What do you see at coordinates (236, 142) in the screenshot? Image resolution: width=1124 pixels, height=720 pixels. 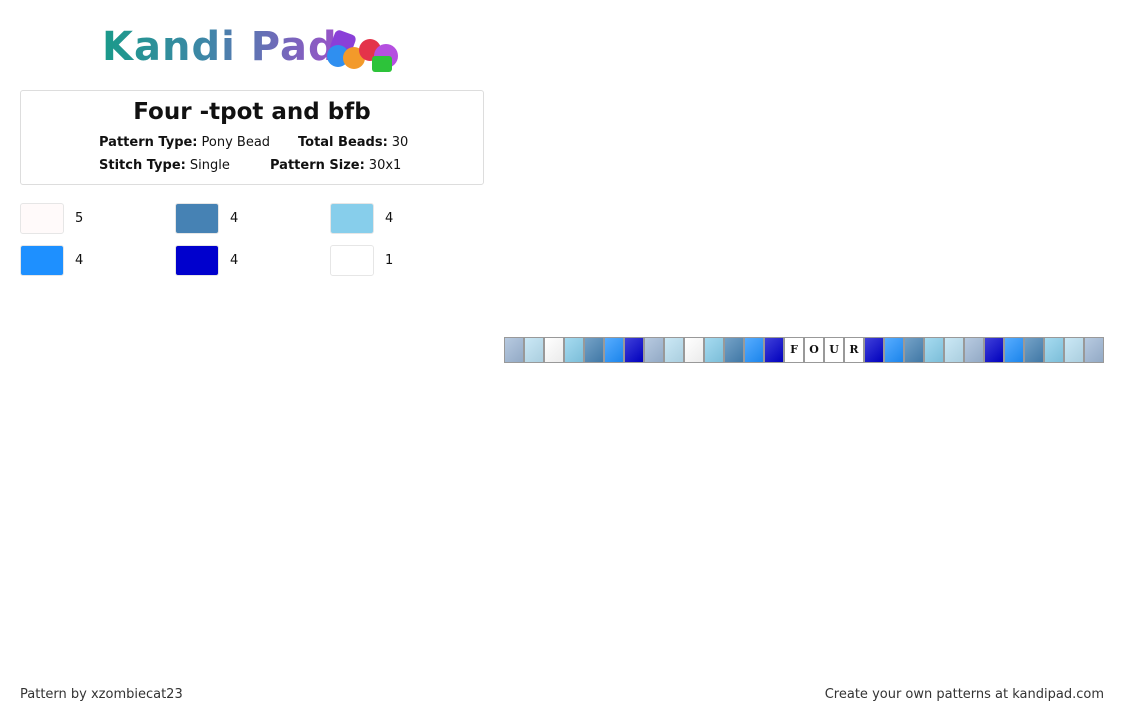 I see `meta-value: Pony Bead` at bounding box center [236, 142].